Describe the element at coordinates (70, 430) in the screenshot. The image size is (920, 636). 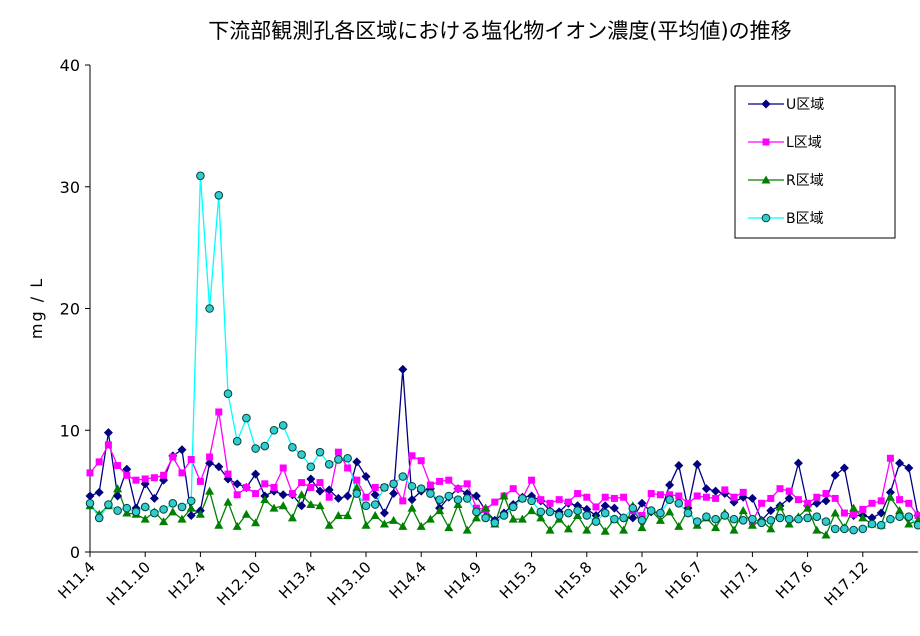
I see `y-tick-label: 10` at that location.